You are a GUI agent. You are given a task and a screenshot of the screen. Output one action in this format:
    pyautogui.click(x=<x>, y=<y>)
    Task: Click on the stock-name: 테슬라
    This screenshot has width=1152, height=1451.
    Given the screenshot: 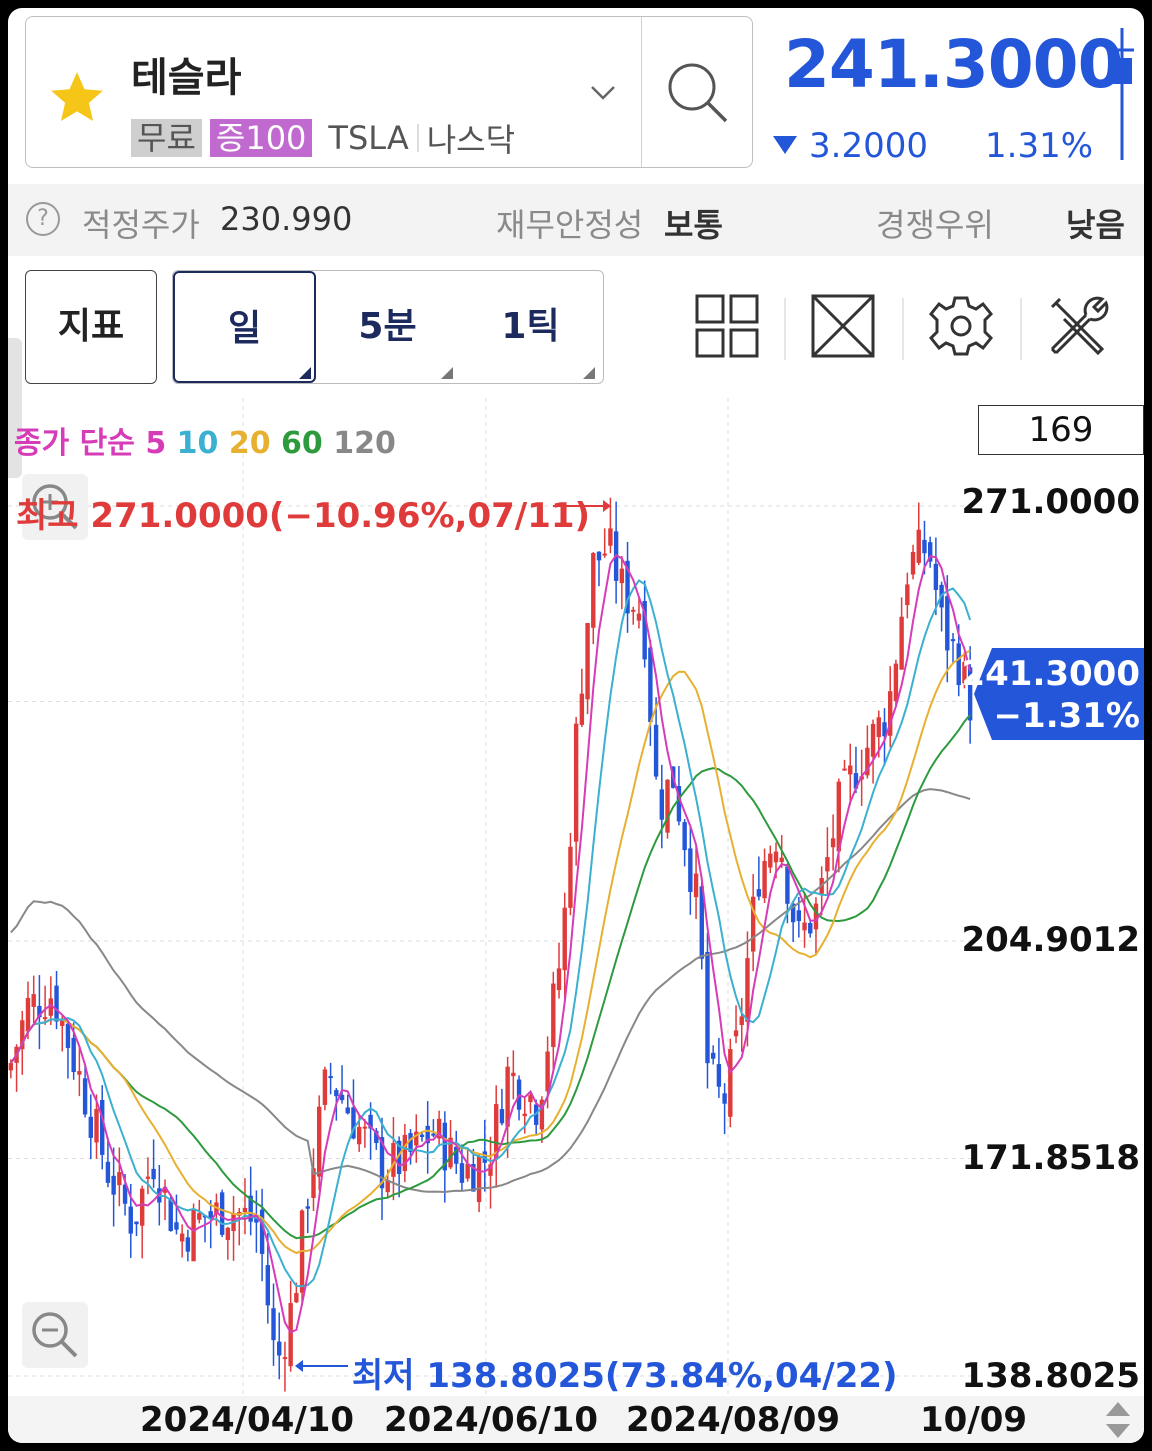 What is the action you would take?
    pyautogui.click(x=186, y=78)
    